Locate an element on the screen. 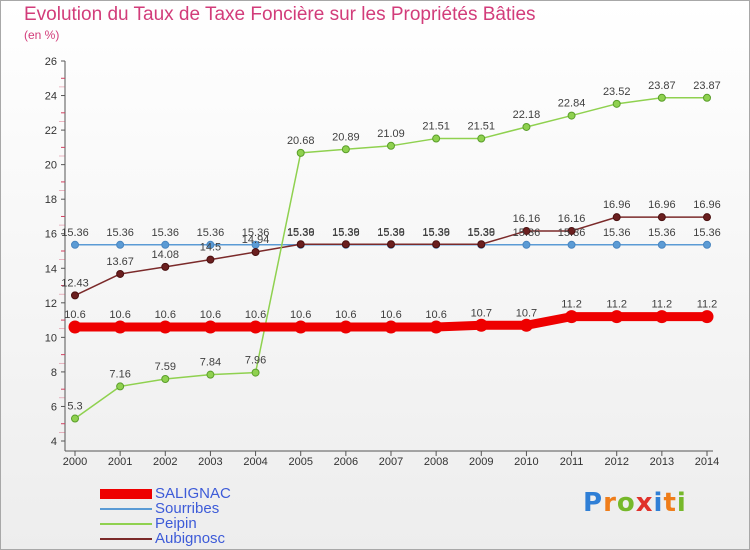 The image size is (750, 550). y-tick-label: 26 is located at coordinates (51, 62).